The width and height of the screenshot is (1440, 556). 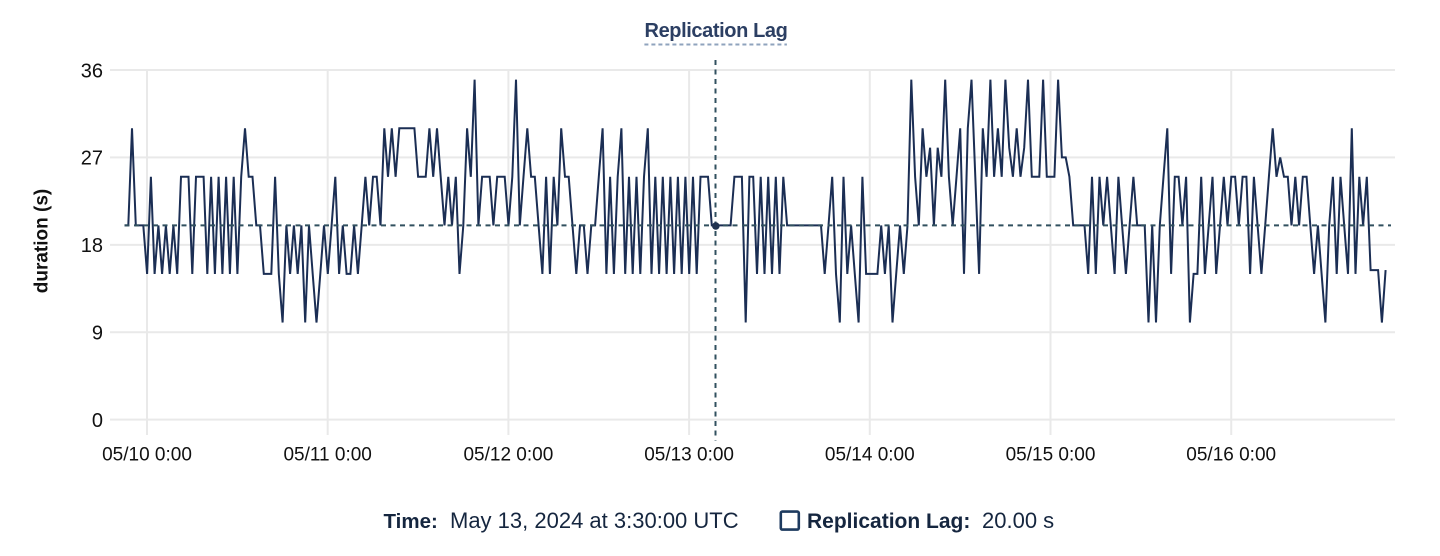 What do you see at coordinates (888, 521) in the screenshot?
I see `svg-text: Replication Lag:` at bounding box center [888, 521].